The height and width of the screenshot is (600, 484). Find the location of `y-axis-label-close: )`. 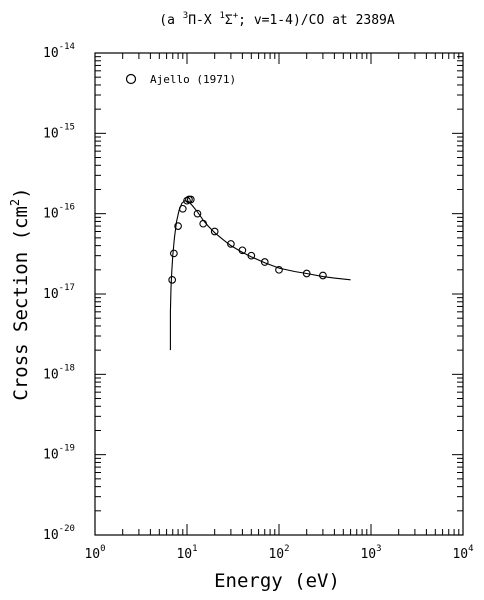

y-axis-label-close: ) is located at coordinates (21, 192).